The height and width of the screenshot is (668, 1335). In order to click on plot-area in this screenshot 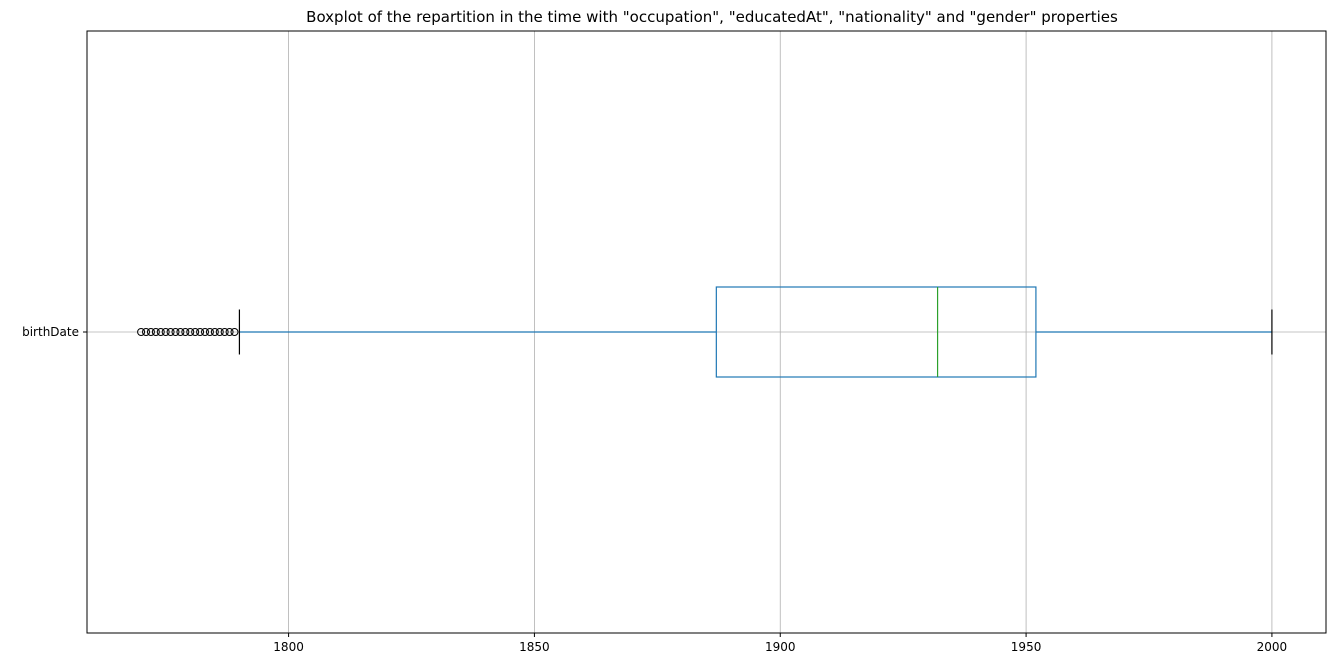, I will do `click(705, 332)`.